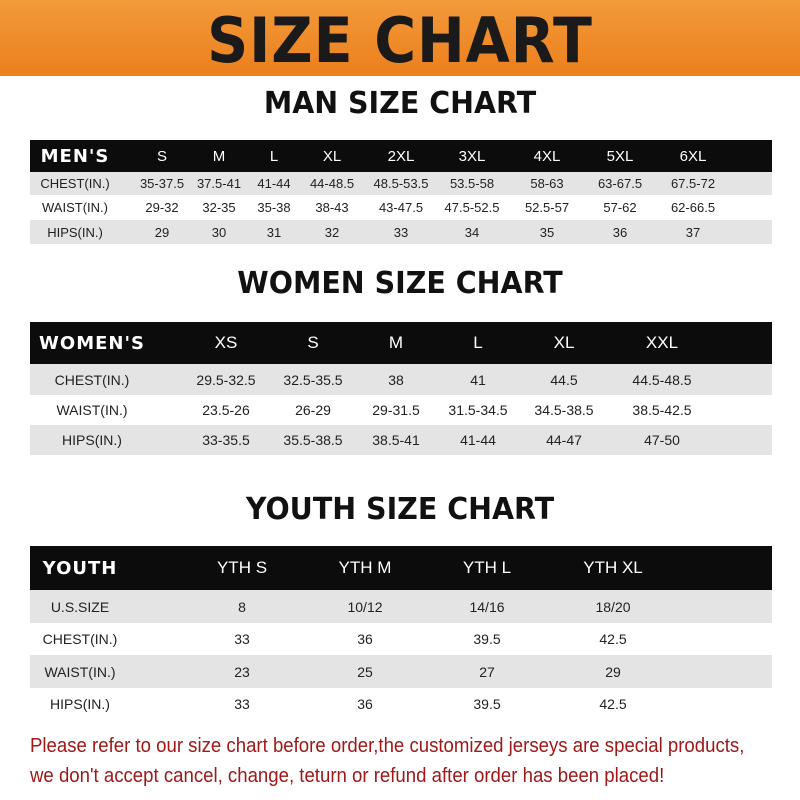 Image resolution: width=800 pixels, height=800 pixels. I want to click on size-header-cell: YTH M, so click(365, 567).